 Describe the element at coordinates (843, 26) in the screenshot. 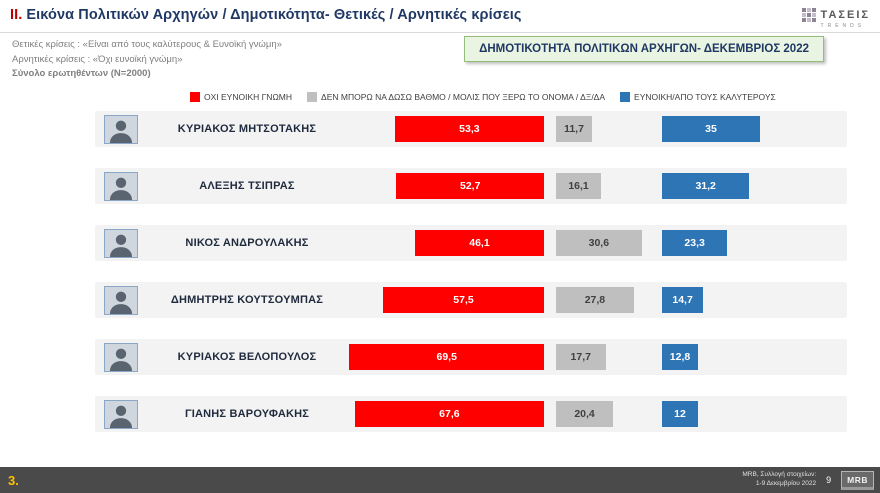

I see `taseis-logo-subtext: TRENDS` at that location.